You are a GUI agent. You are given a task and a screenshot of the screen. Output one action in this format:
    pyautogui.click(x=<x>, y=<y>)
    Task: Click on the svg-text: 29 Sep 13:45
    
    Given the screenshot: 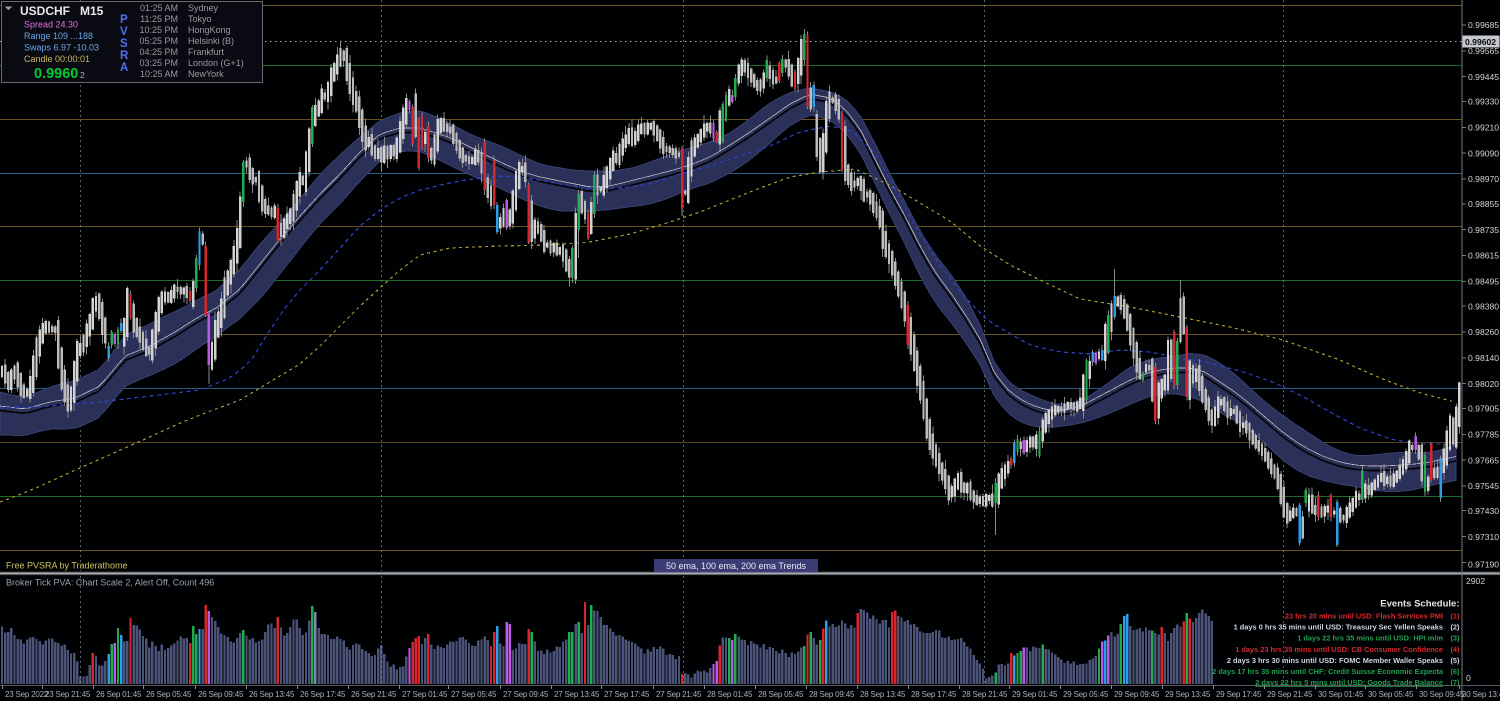 What is the action you would take?
    pyautogui.click(x=1188, y=694)
    